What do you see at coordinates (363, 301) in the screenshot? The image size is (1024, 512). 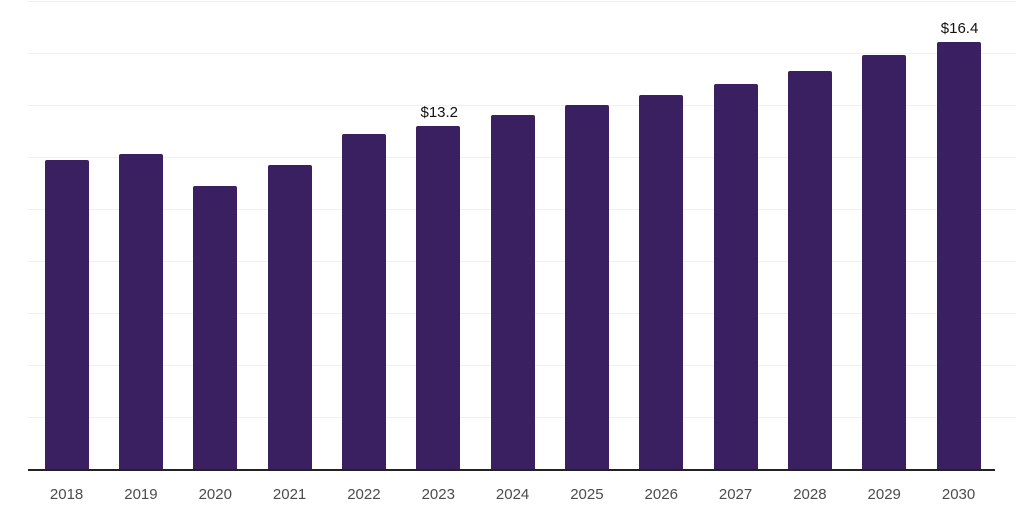 I see `bar-2022` at bounding box center [363, 301].